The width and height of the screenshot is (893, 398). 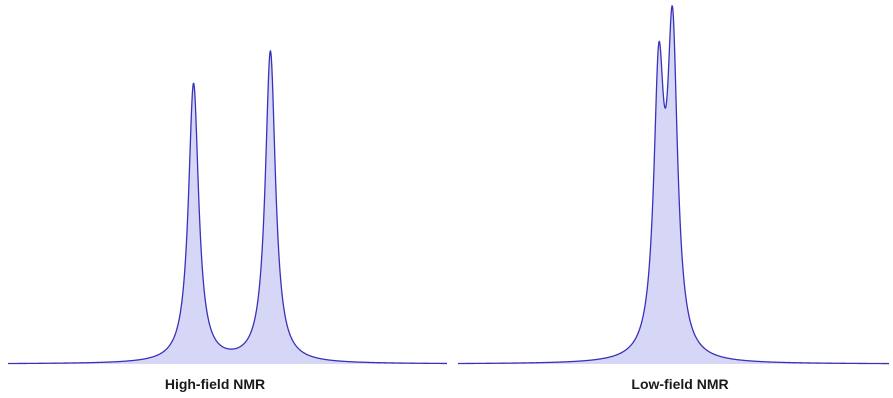 What do you see at coordinates (679, 384) in the screenshot?
I see `low-field-label: Low-field NMR` at bounding box center [679, 384].